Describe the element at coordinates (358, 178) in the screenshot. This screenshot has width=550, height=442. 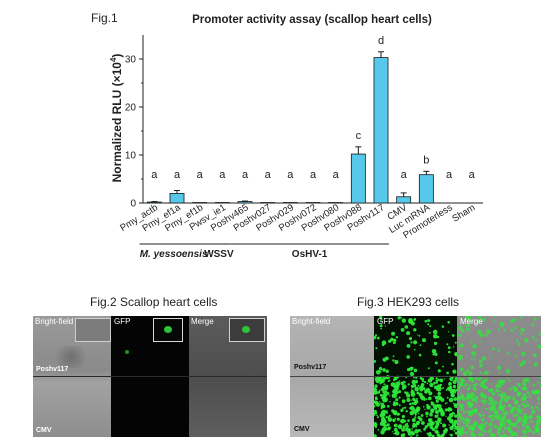
I see `bar` at that location.